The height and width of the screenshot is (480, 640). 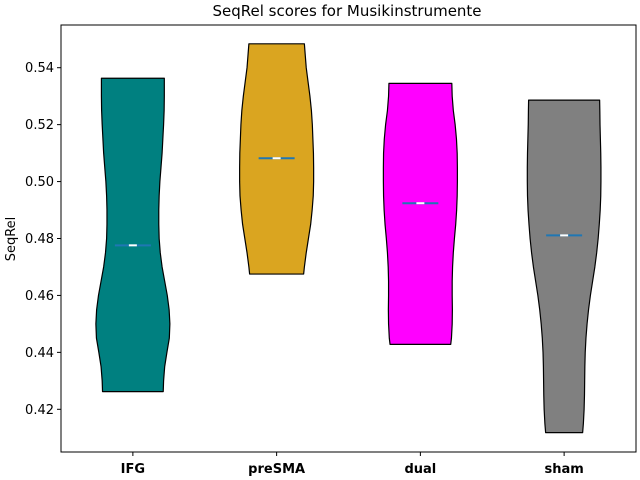 What do you see at coordinates (133, 469) in the screenshot?
I see `x-tick-label-IFG: IFG` at bounding box center [133, 469].